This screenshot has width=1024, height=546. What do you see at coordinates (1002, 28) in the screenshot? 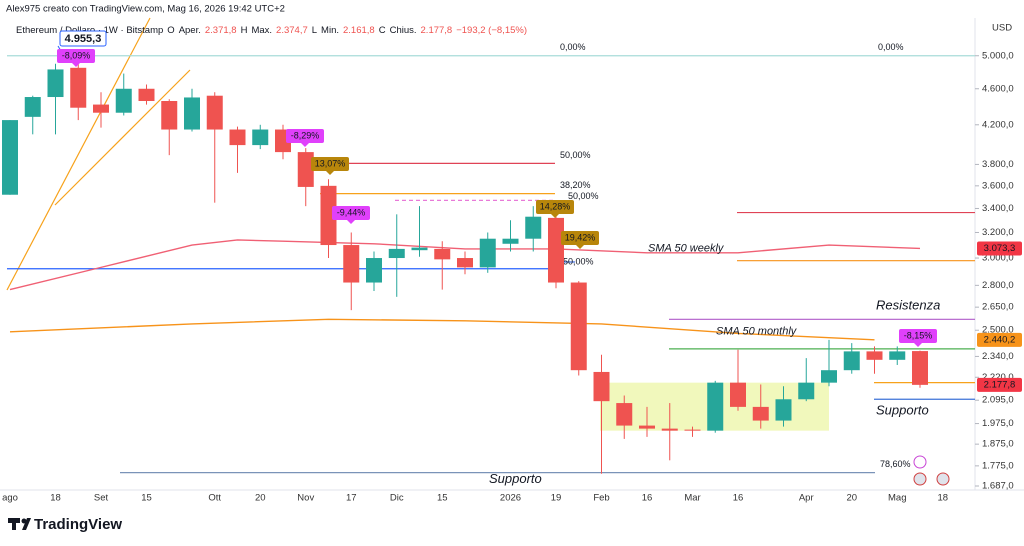
I see `unit-label: USD` at bounding box center [1002, 28].